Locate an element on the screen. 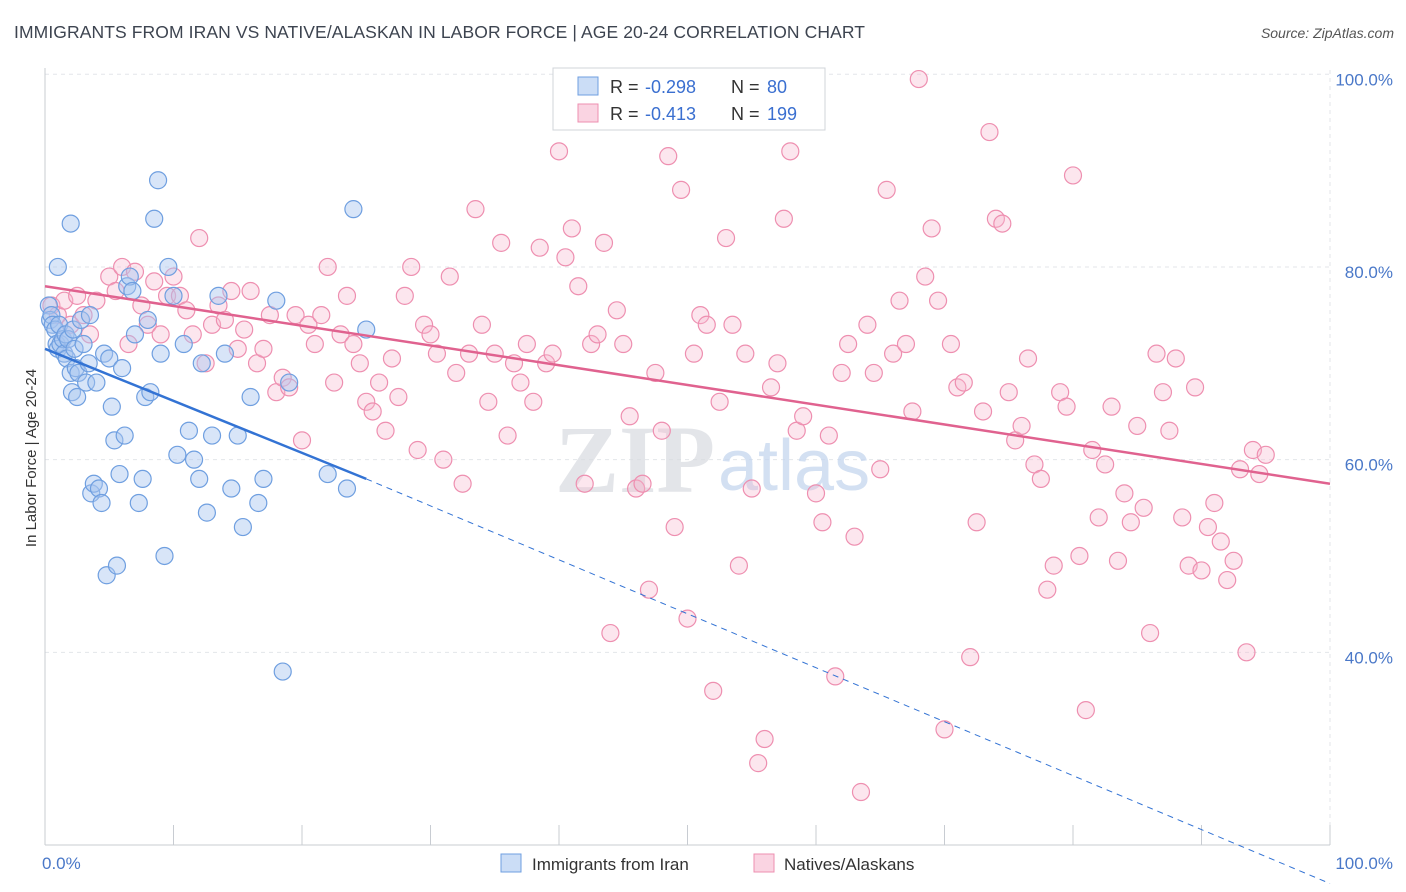 This screenshot has width=1406, height=892. x-tick-label-1: 100.0% is located at coordinates (1364, 863).